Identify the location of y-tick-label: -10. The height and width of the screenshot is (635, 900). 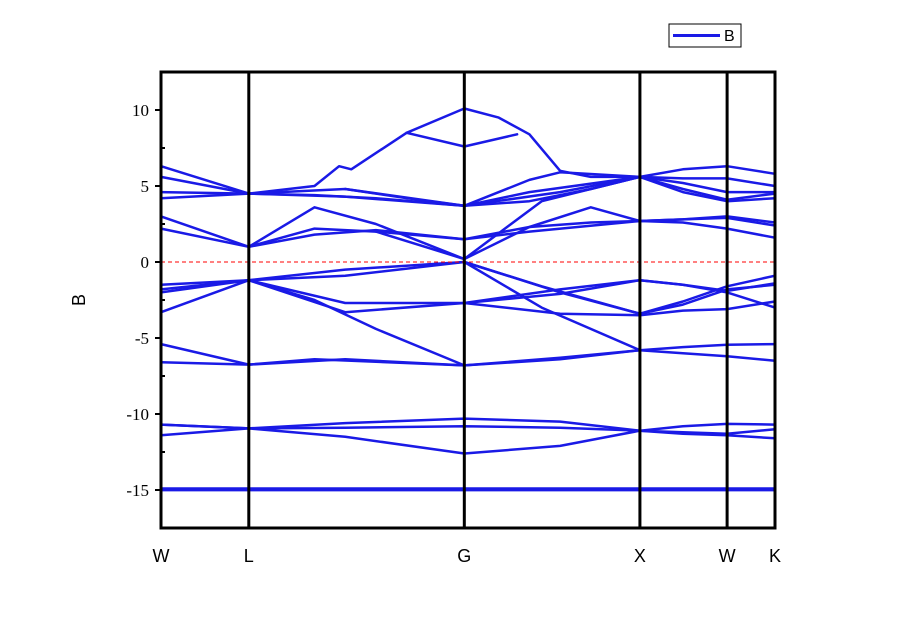
(137, 414).